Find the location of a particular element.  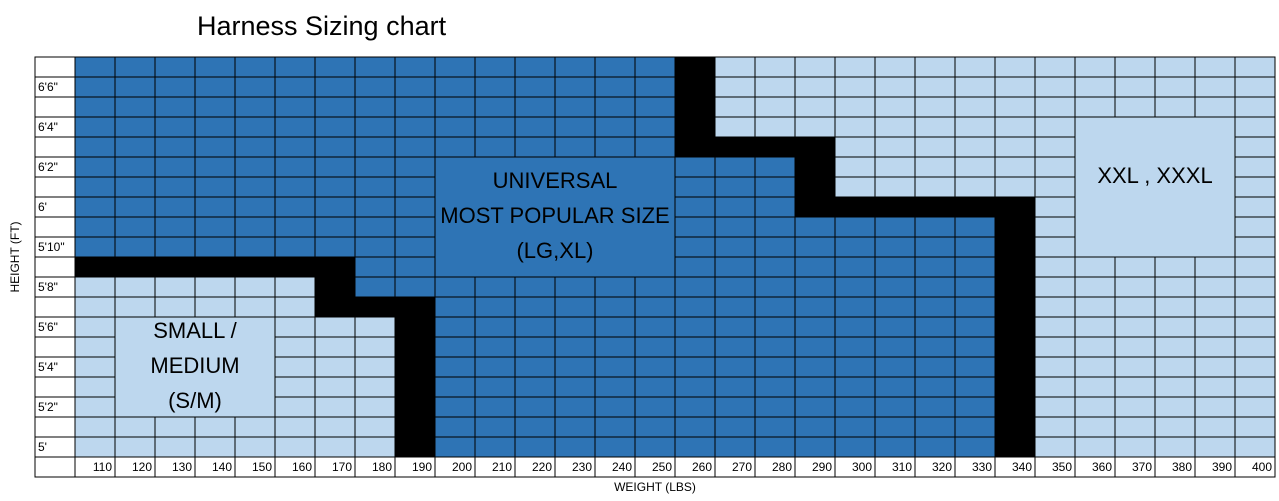

y-tick-label: 5' is located at coordinates (42, 447).